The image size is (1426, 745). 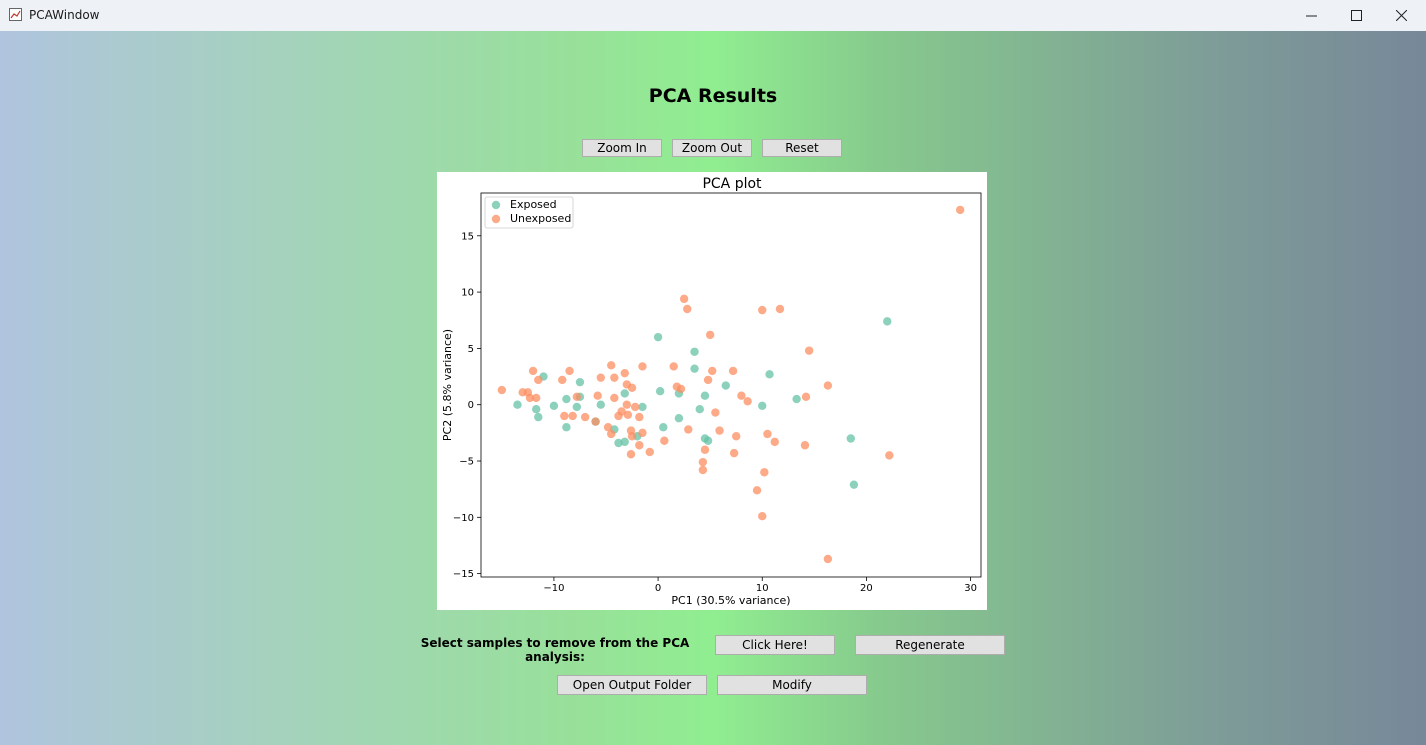 What do you see at coordinates (533, 204) in the screenshot?
I see `legend-label-exposed: Exposed` at bounding box center [533, 204].